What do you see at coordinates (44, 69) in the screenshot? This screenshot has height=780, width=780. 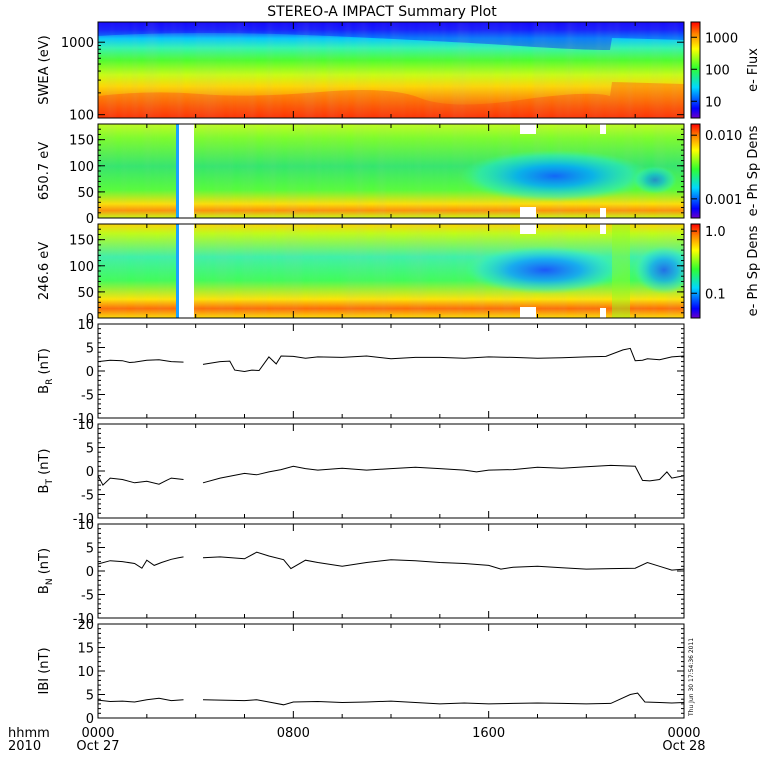 I see `swea-ylabel: SWEA (eV)` at bounding box center [44, 69].